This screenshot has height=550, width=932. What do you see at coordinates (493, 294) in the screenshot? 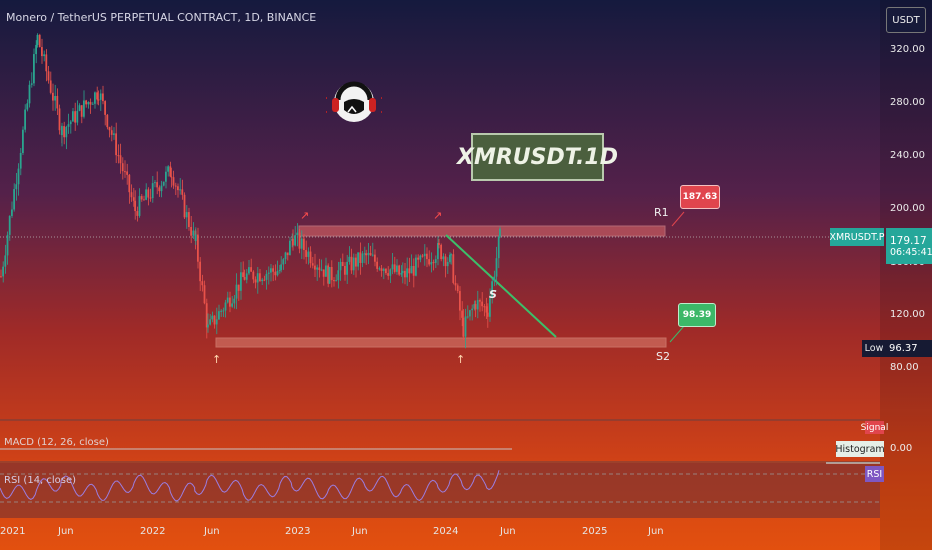
I see `pattern-label: S` at bounding box center [493, 294].